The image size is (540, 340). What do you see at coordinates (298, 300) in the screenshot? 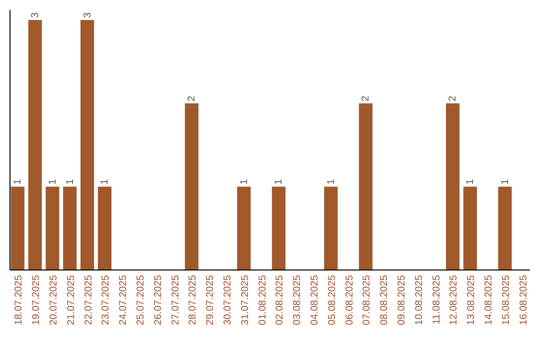
I see `x-tick-label: 03.08.2025` at bounding box center [298, 300].